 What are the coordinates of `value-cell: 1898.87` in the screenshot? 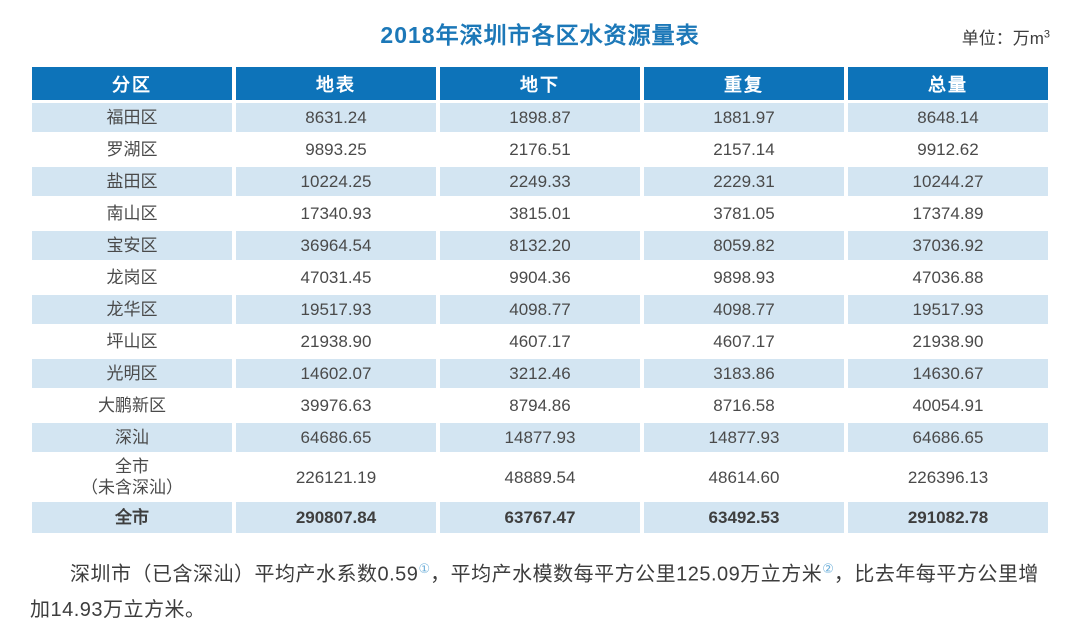 It's located at (540, 117).